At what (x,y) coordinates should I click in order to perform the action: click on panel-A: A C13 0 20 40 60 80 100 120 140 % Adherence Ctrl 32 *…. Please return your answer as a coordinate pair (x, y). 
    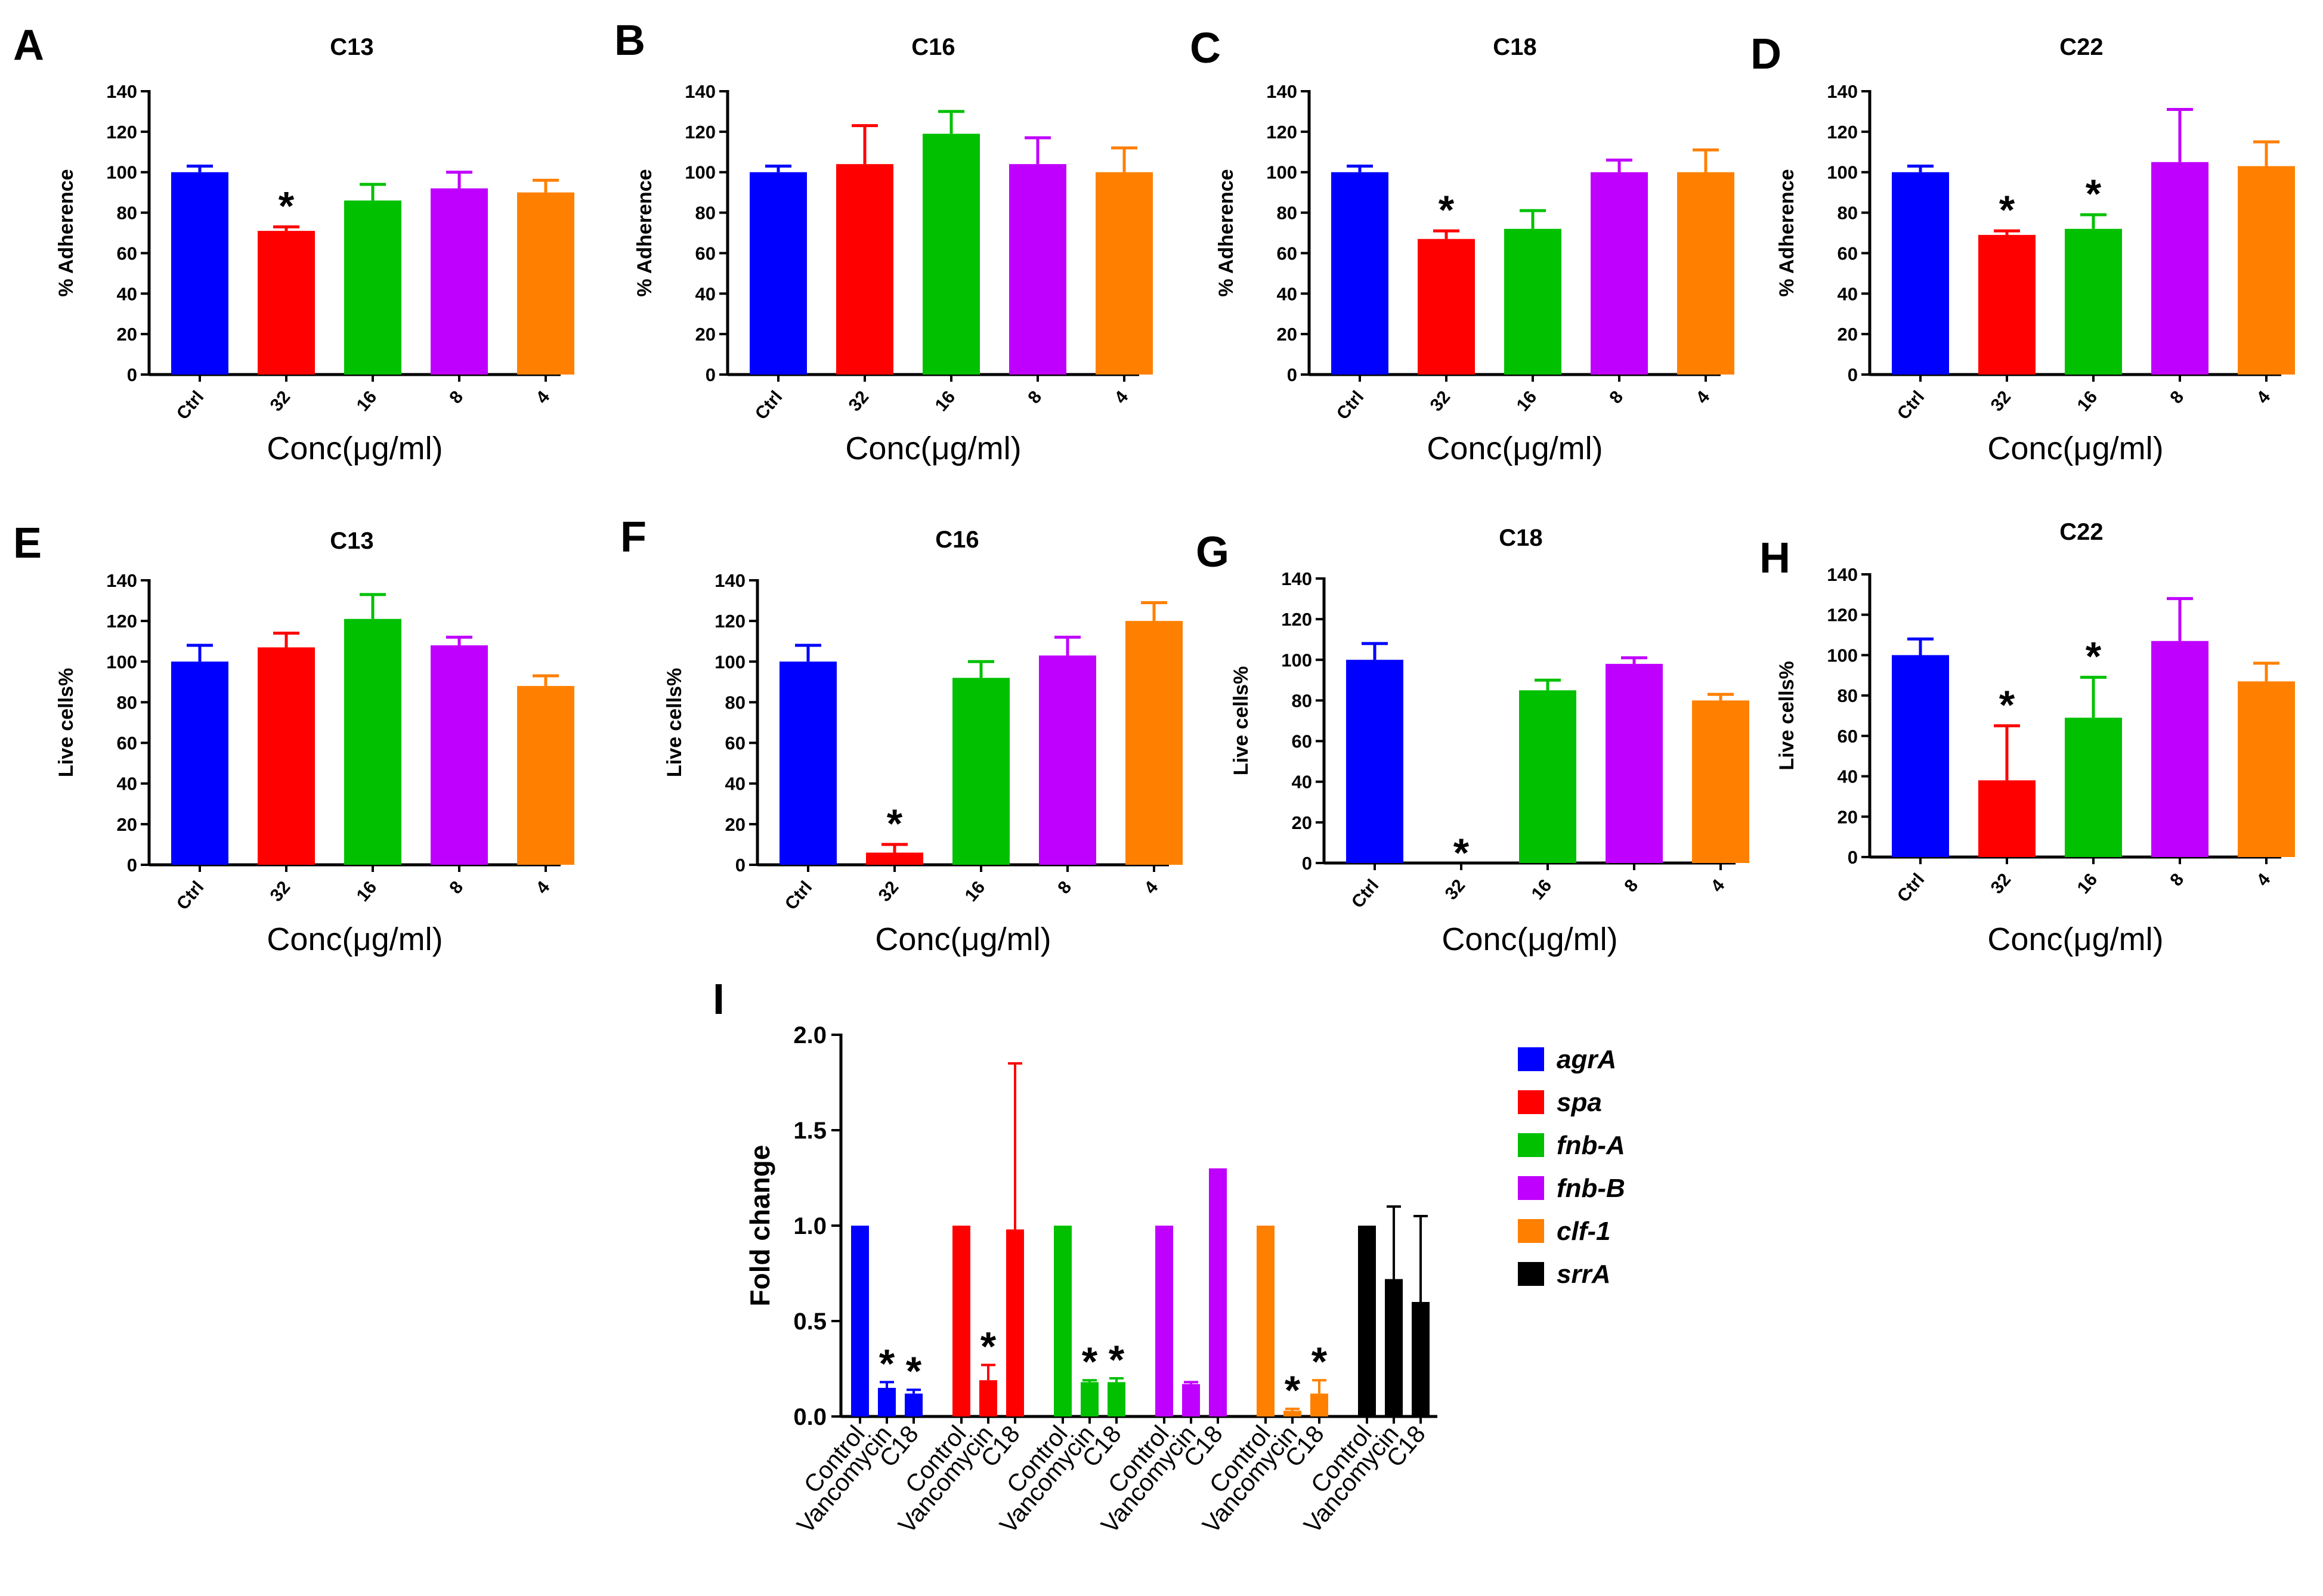
    Looking at the image, I should click on (293, 243).